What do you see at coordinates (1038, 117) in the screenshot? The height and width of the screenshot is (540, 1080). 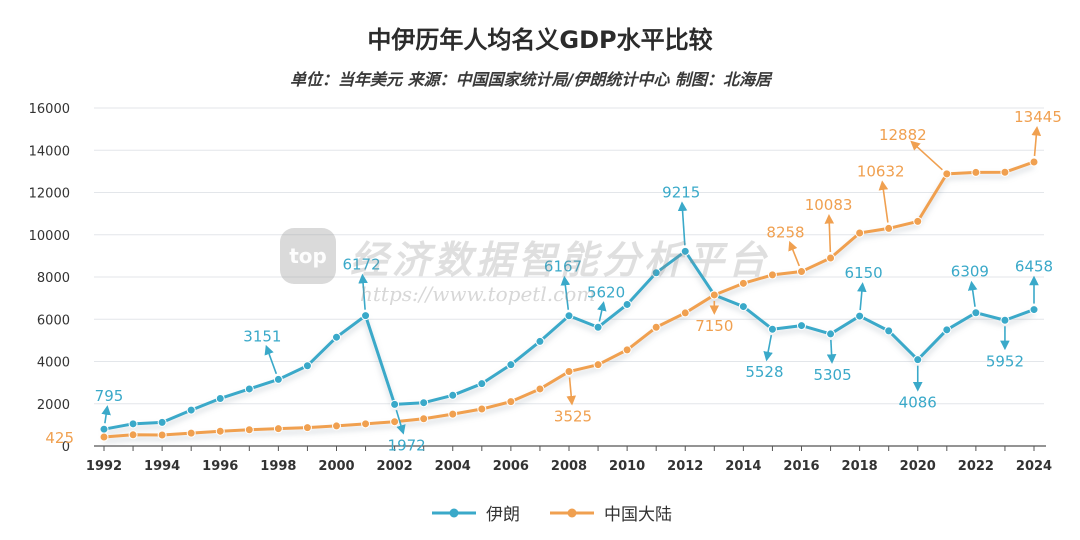 I see `data-label: 13445` at bounding box center [1038, 117].